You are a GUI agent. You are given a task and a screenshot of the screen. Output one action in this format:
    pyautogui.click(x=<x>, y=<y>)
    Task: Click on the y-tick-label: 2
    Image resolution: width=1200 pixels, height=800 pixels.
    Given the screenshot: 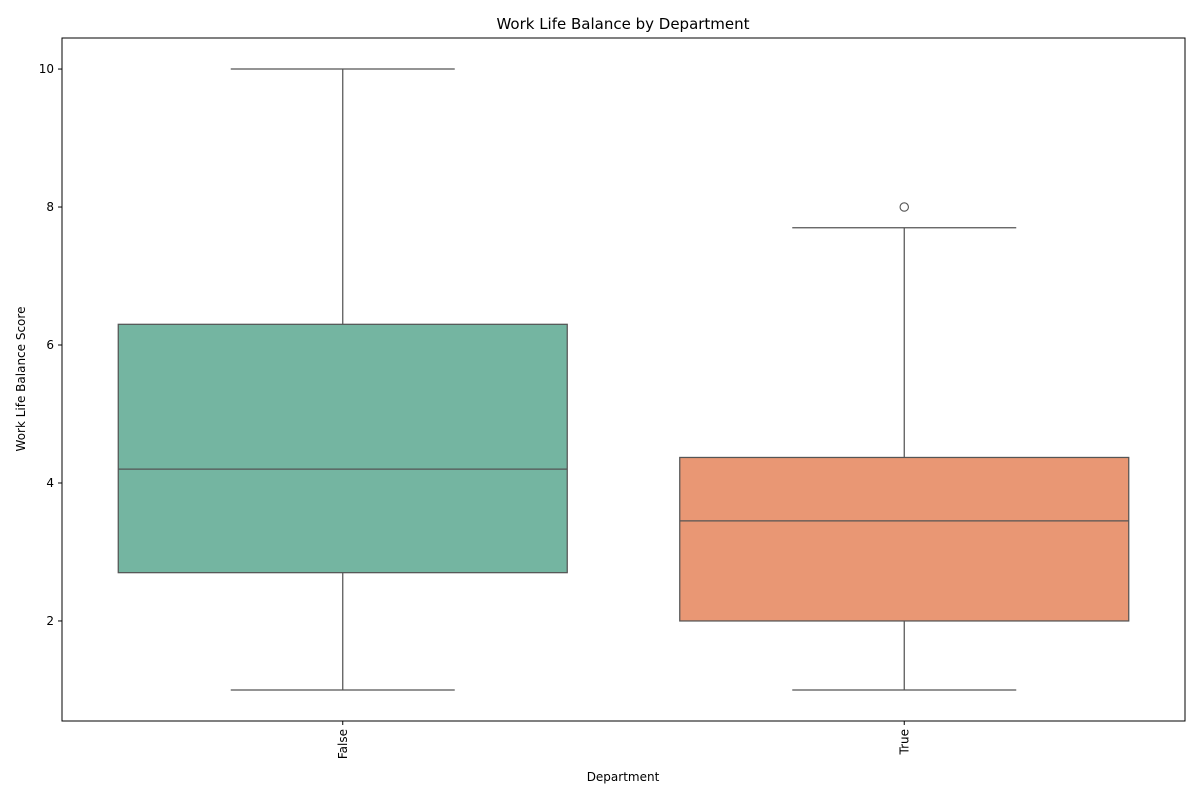 What is the action you would take?
    pyautogui.click(x=50, y=621)
    